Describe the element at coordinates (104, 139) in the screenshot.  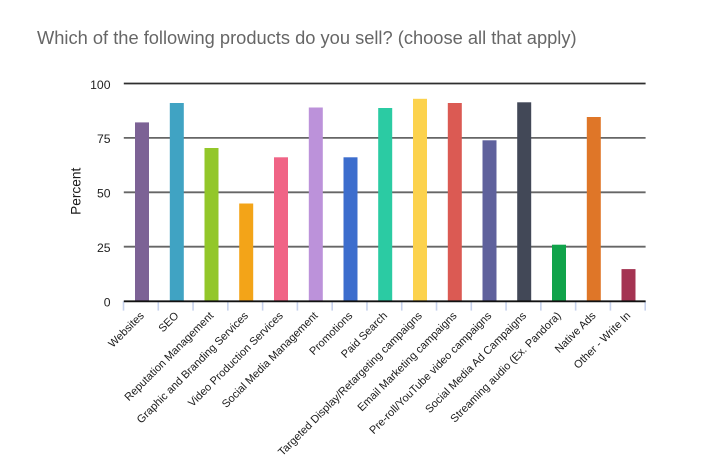
I see `svg-text: 75` at that location.